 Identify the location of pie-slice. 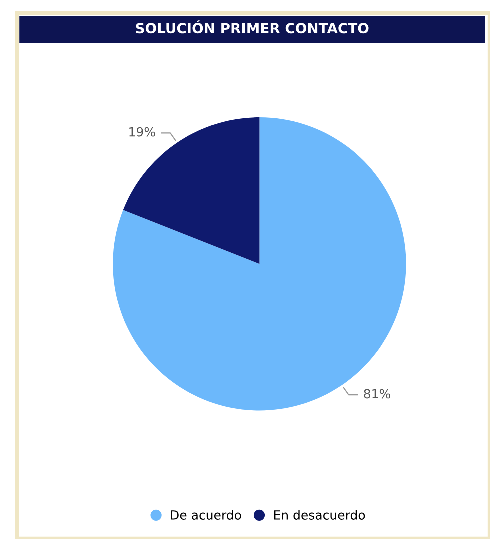
(191, 191).